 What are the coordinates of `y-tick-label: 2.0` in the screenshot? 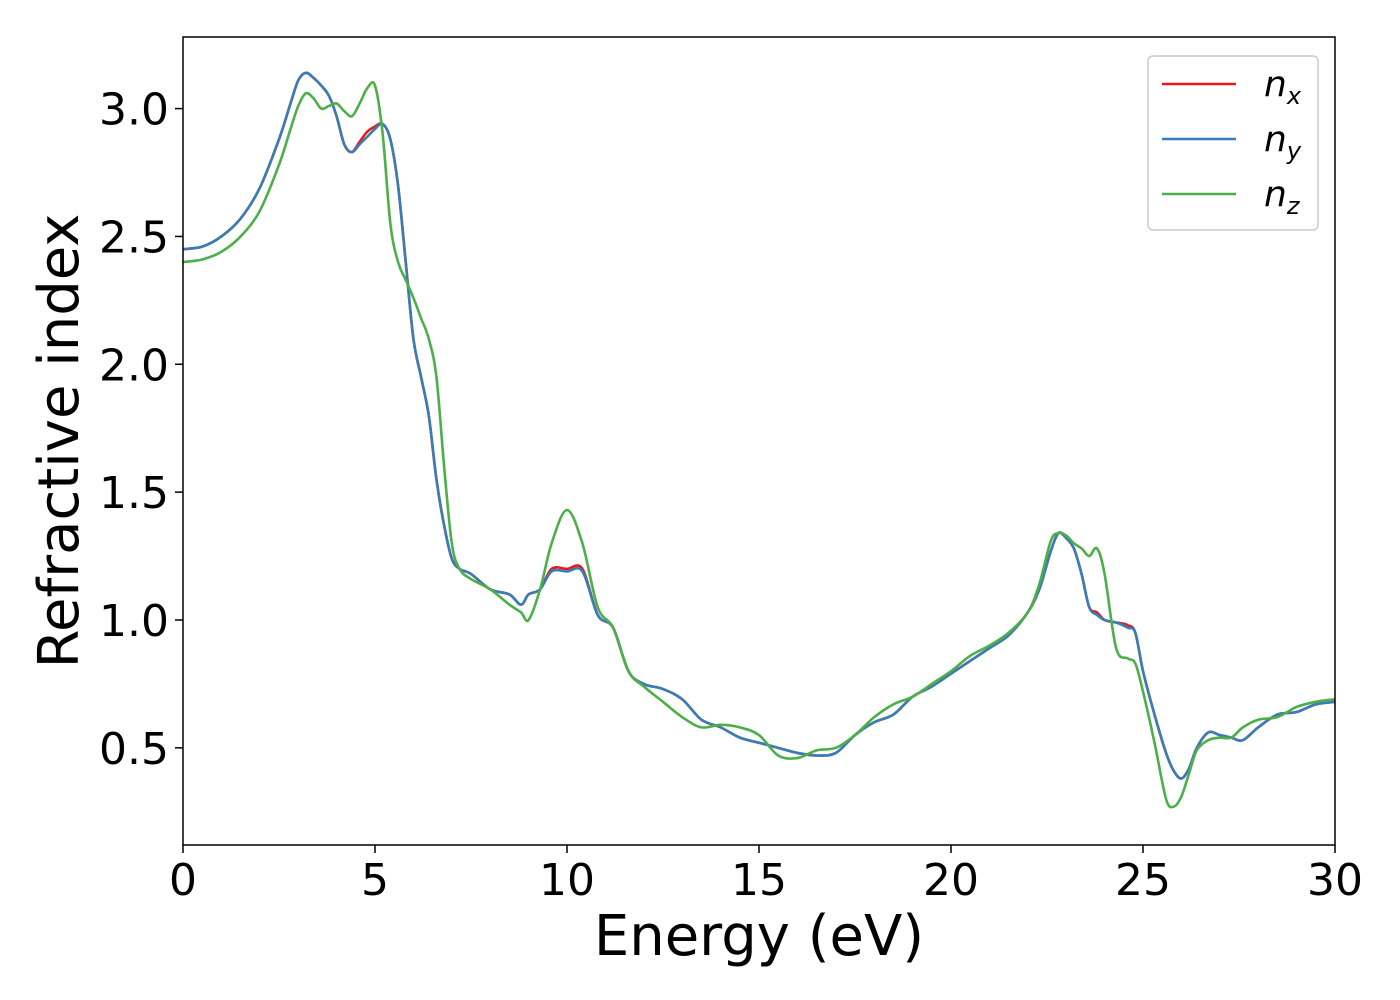 It's located at (134, 365).